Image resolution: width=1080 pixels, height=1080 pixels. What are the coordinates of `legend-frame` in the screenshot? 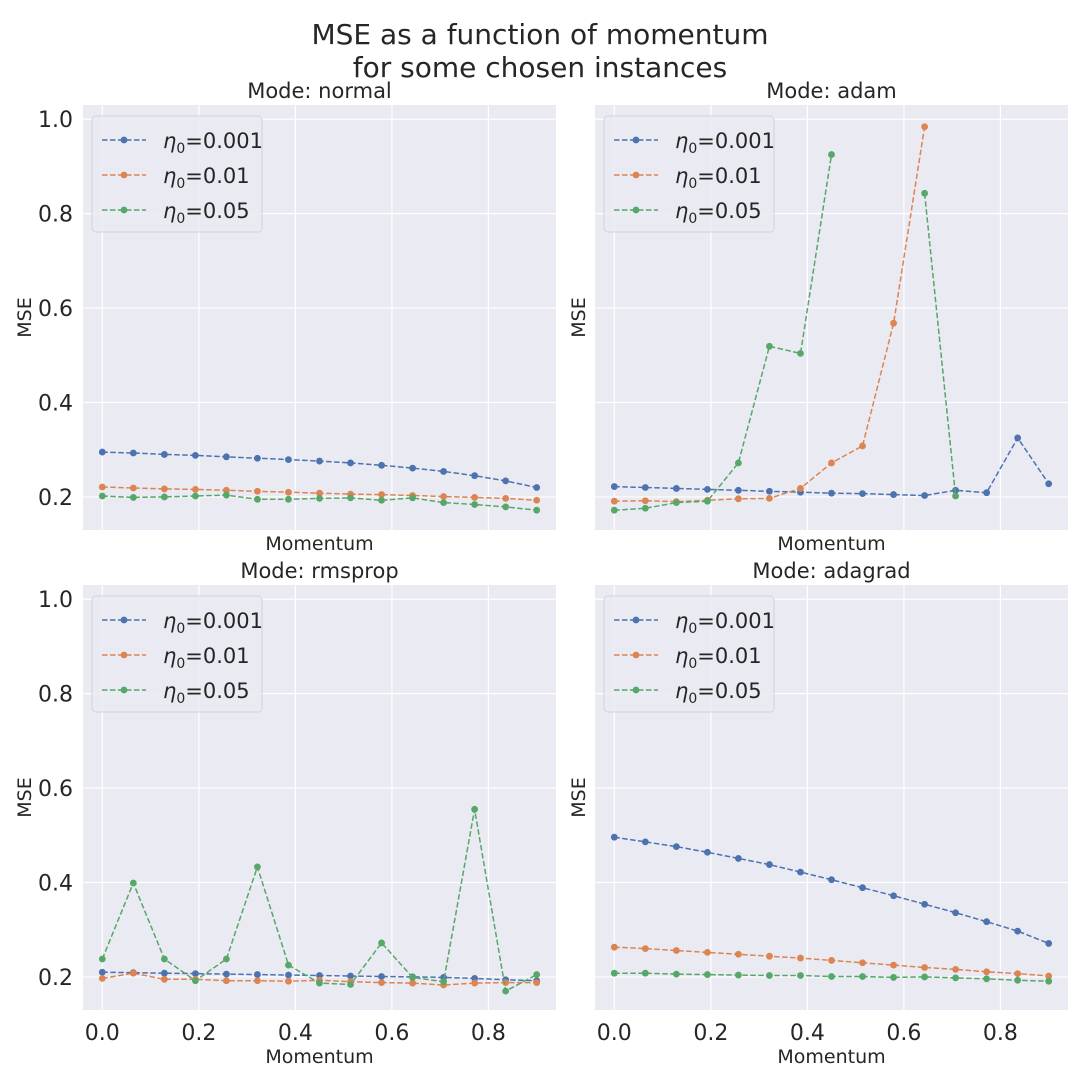 It's located at (689, 654).